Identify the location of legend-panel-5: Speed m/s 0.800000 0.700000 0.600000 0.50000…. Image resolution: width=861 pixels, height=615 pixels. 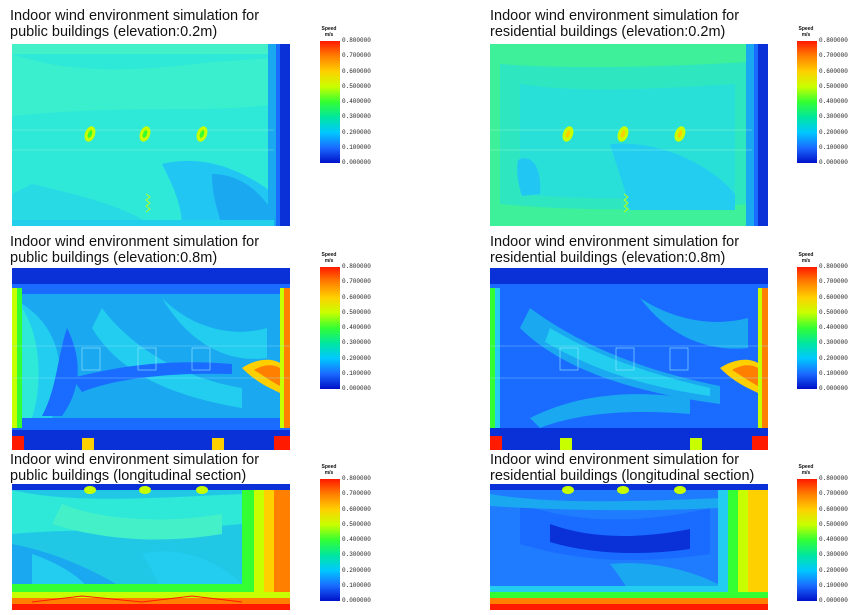
(353, 537).